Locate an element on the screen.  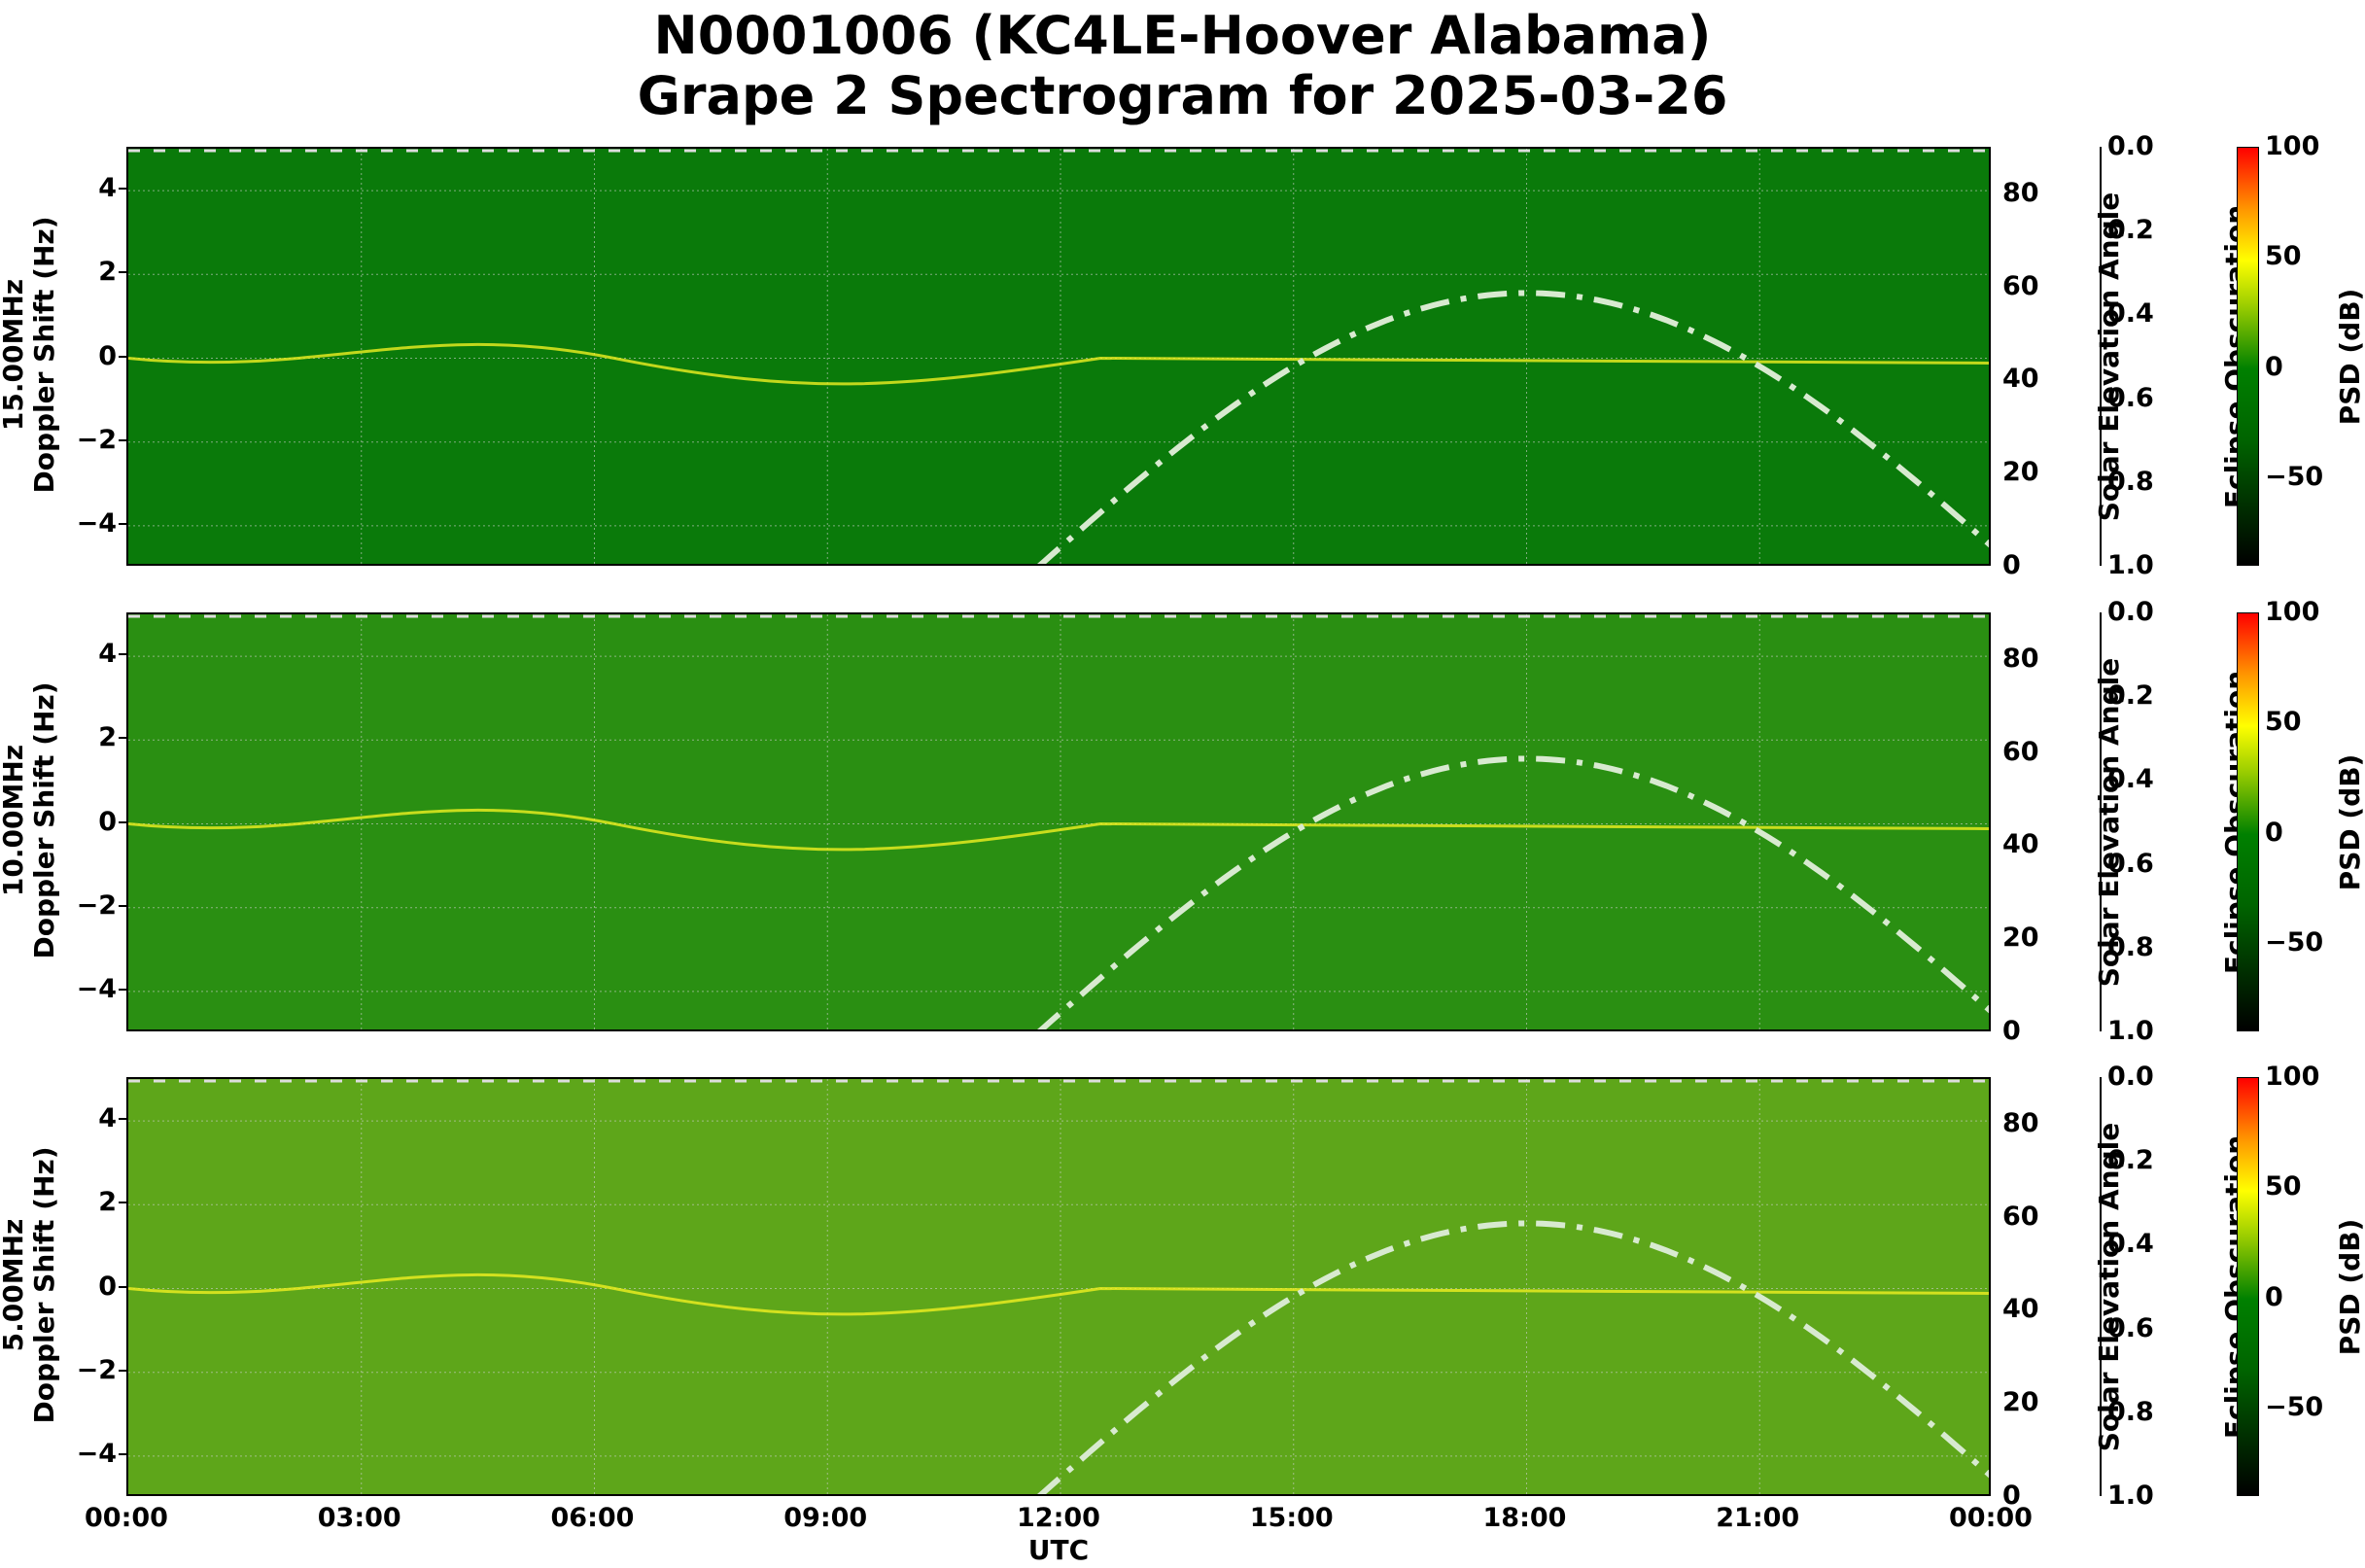
x-tick: 06:00 is located at coordinates (592, 1518).